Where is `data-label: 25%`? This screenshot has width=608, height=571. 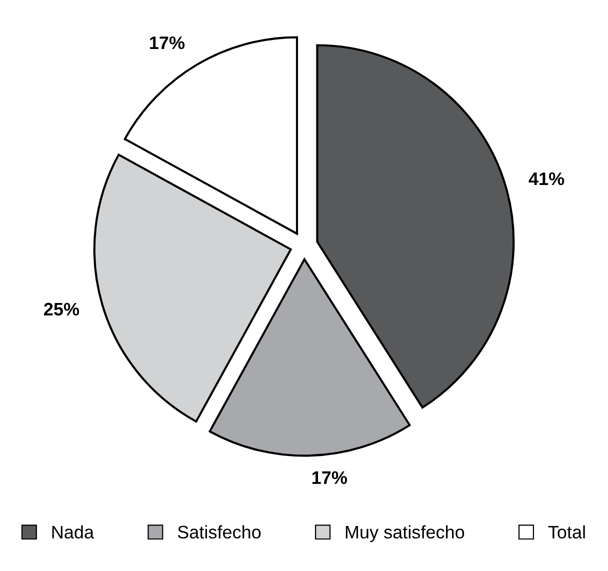 data-label: 25% is located at coordinates (62, 309).